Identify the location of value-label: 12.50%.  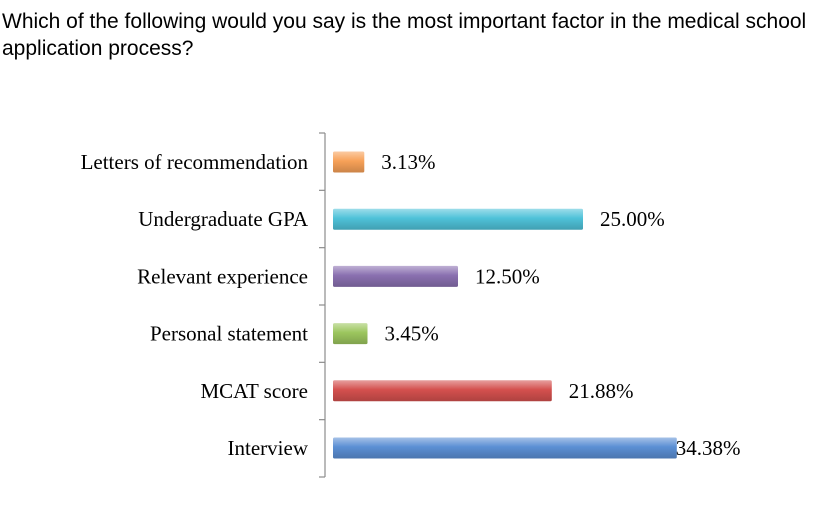
(507, 276).